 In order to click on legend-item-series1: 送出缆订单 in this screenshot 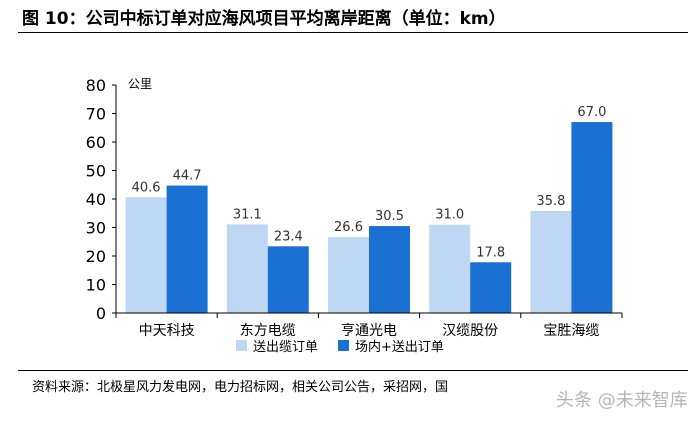, I will do `click(277, 345)`.